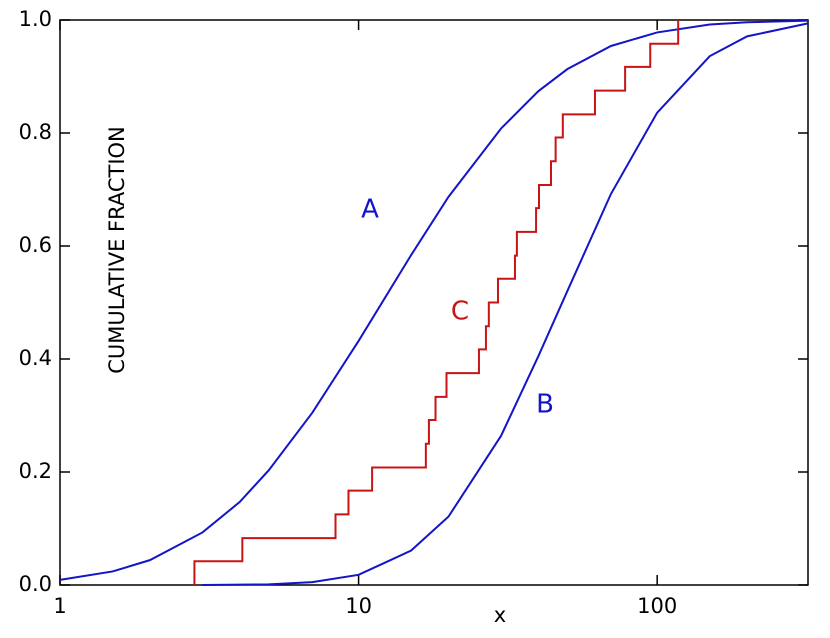  I want to click on curve-label: C, so click(460, 312).